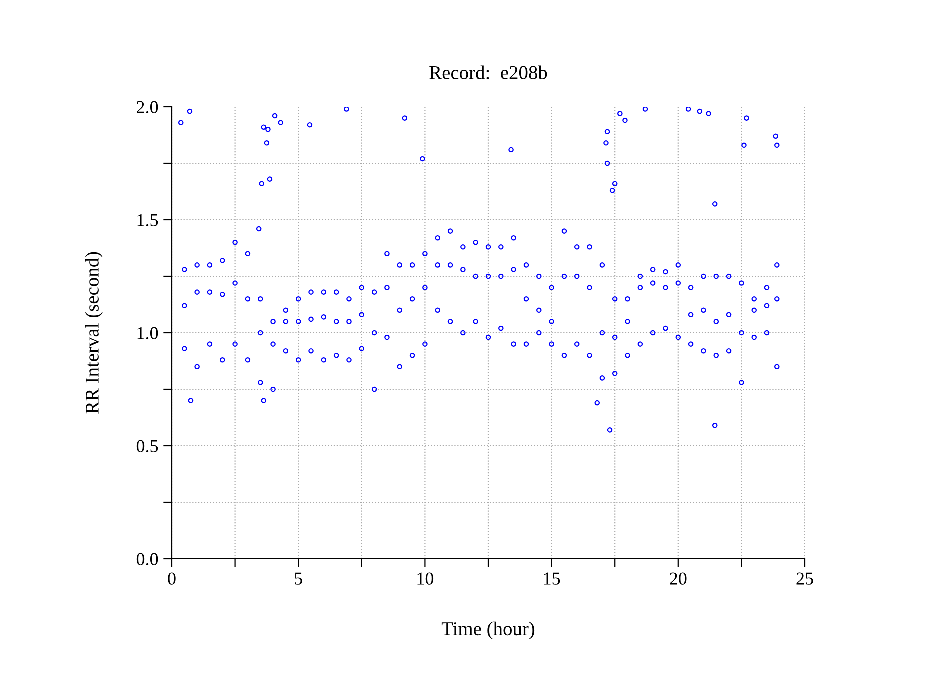 This screenshot has width=949, height=697. What do you see at coordinates (488, 631) in the screenshot?
I see `x-axis-title: Time (hour)` at bounding box center [488, 631].